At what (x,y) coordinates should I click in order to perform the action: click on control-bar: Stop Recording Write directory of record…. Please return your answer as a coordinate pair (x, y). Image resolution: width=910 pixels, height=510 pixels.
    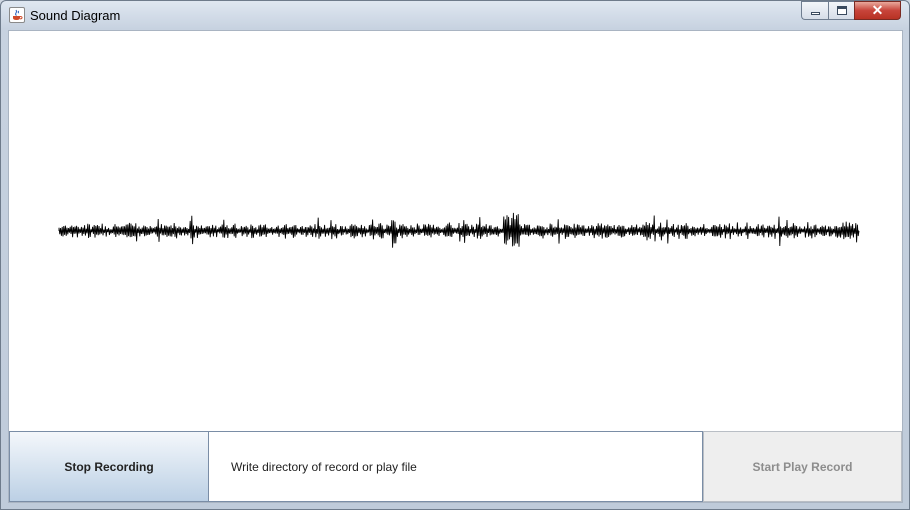
    Looking at the image, I should click on (455, 466).